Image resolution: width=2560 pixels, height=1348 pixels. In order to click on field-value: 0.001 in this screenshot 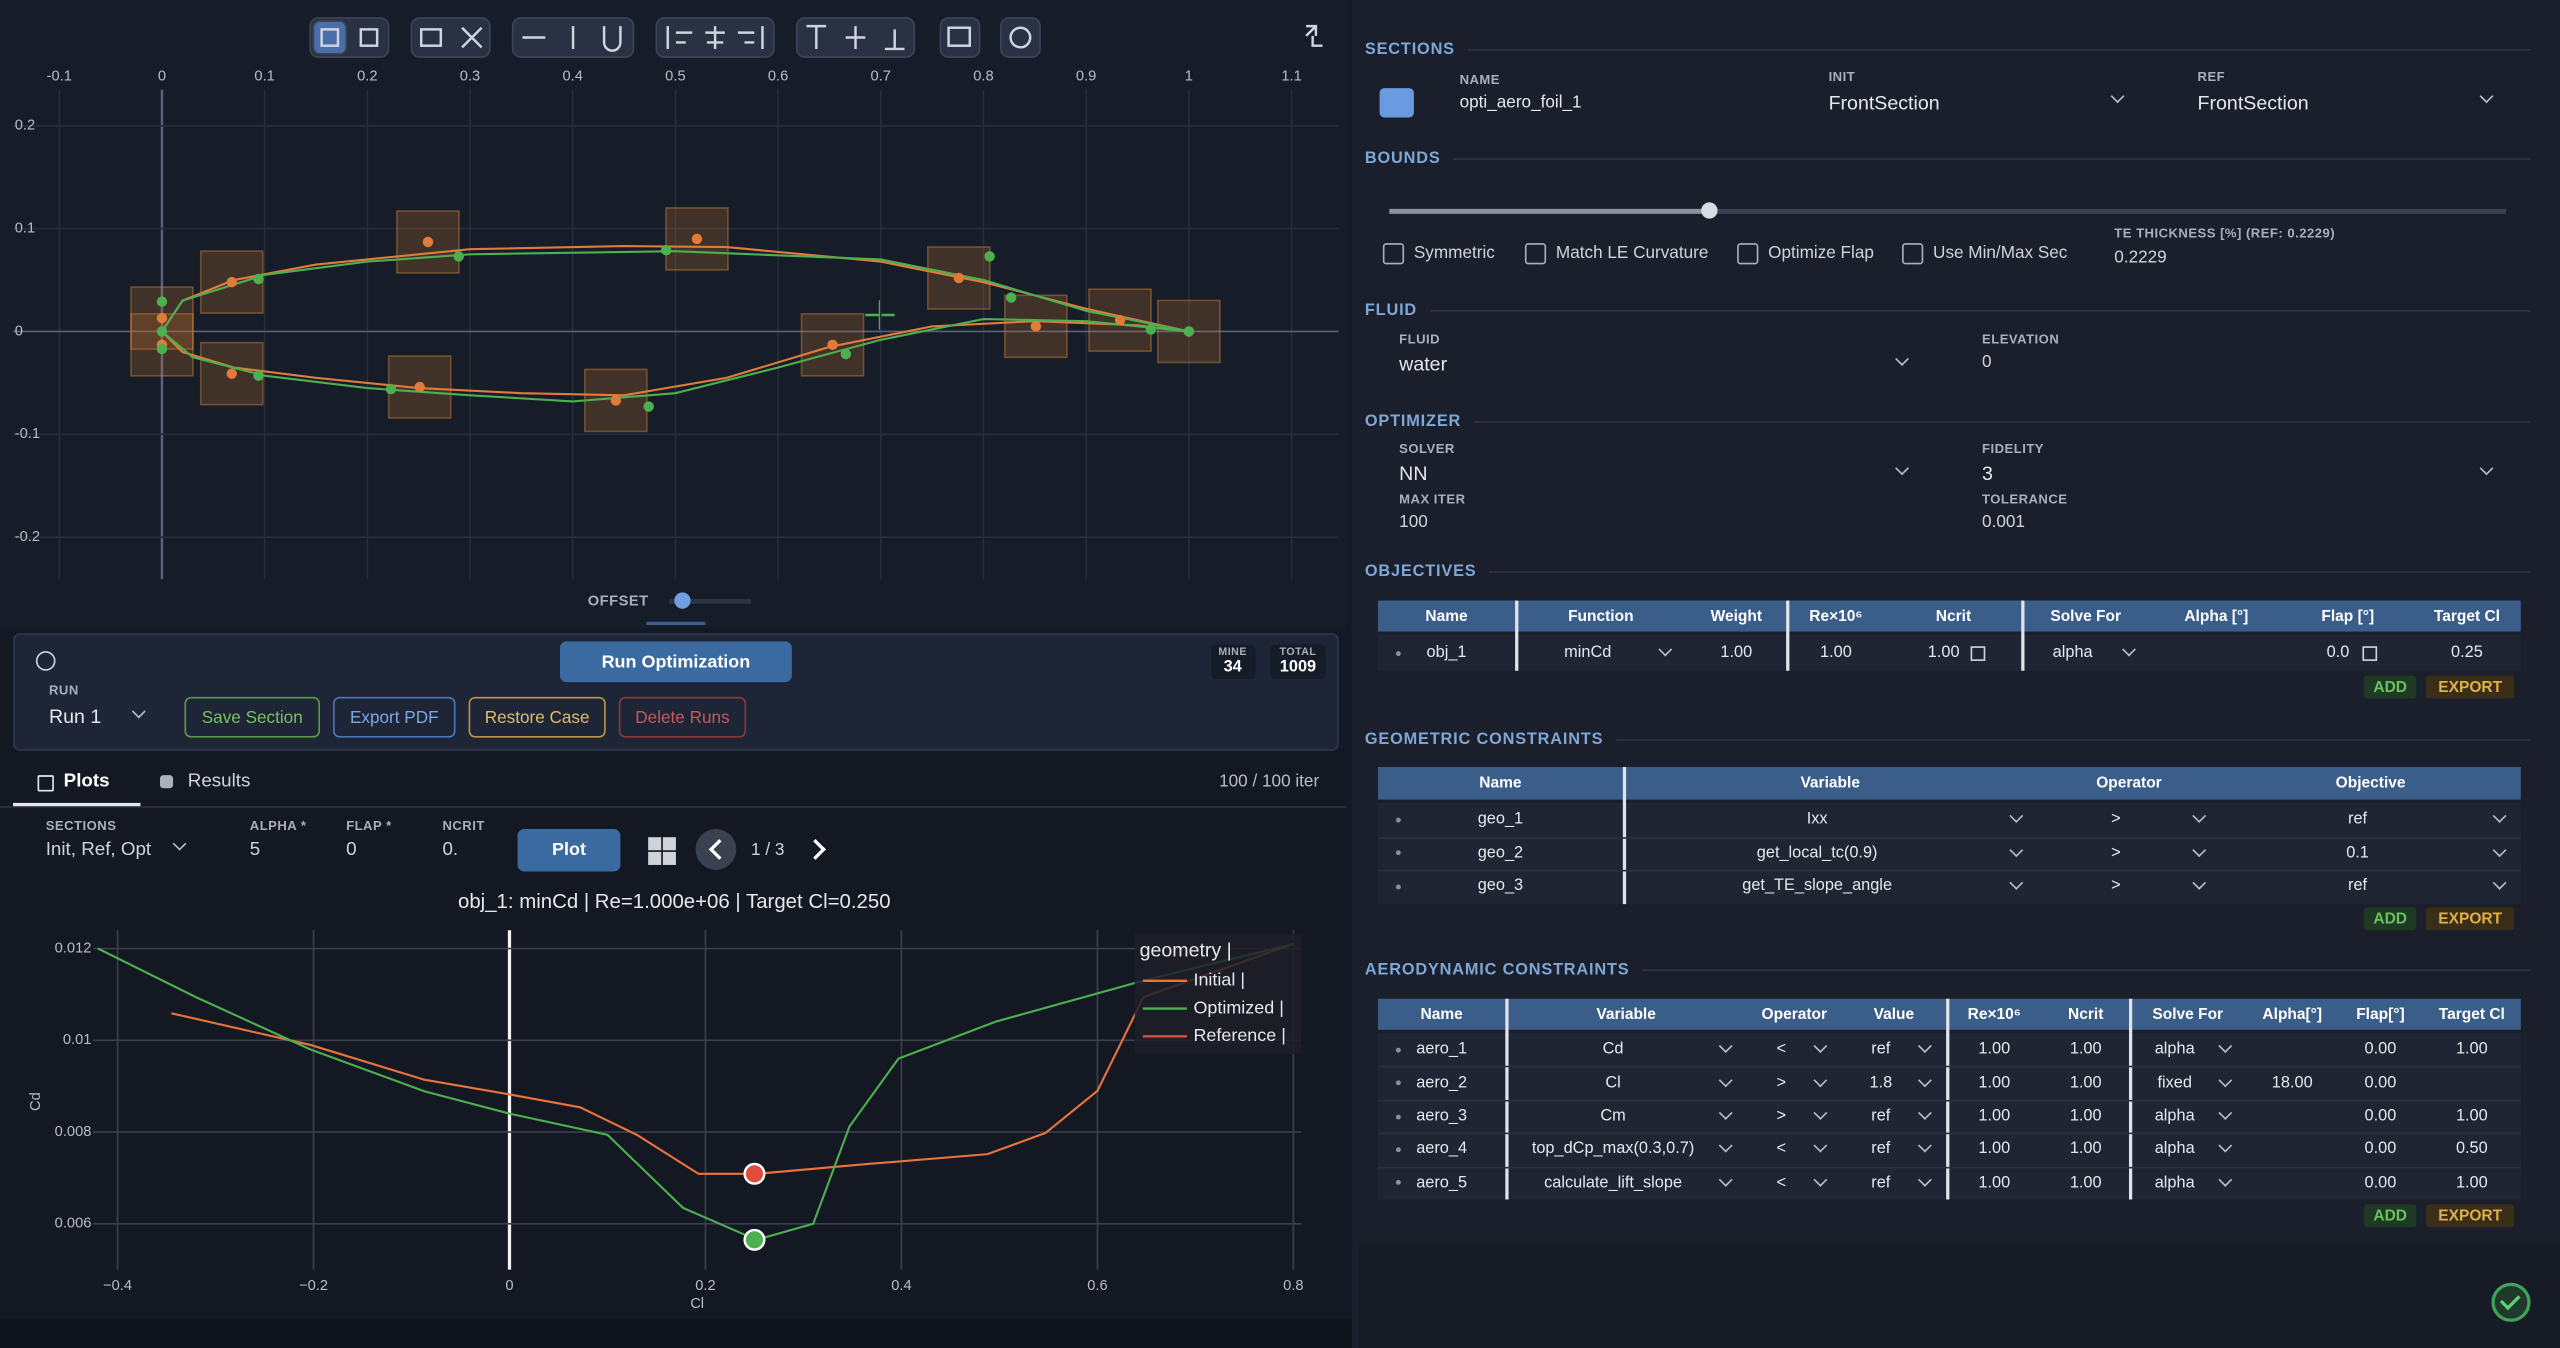, I will do `click(2003, 522)`.